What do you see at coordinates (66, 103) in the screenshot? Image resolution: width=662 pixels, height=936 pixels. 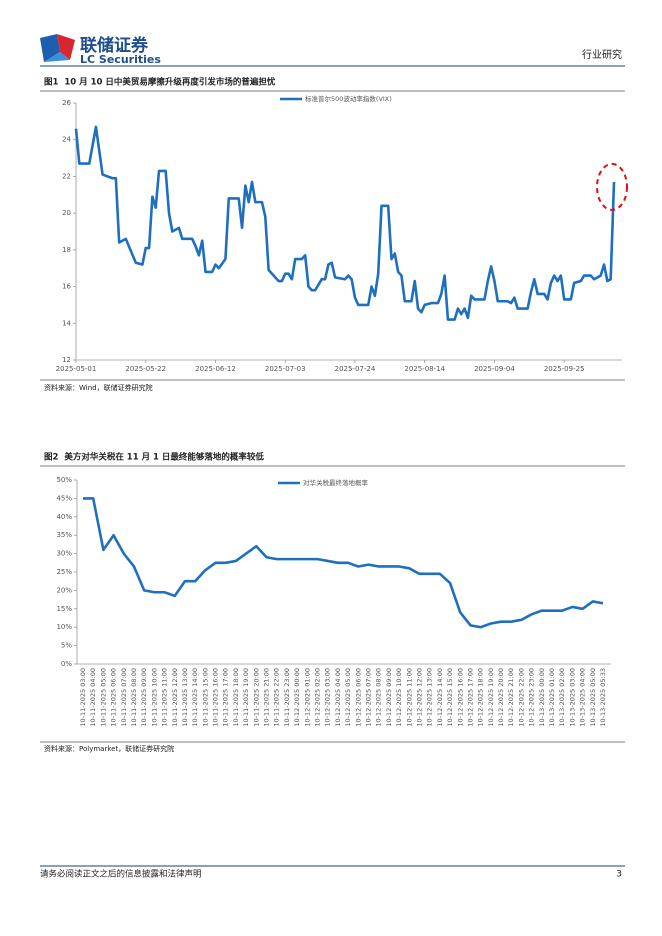 I see `y-tick-label: 26` at bounding box center [66, 103].